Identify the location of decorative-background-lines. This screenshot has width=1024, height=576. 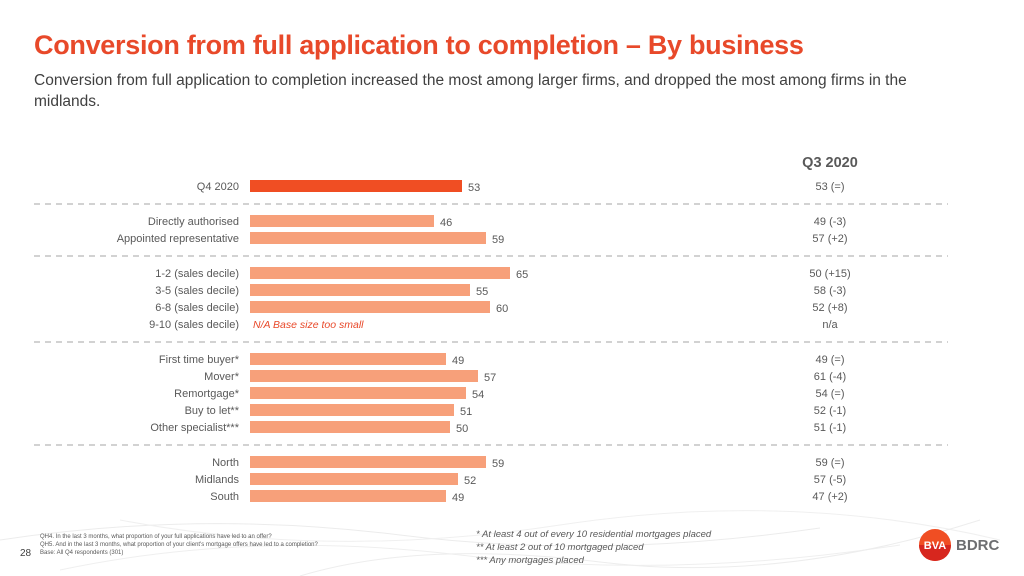
(500, 543).